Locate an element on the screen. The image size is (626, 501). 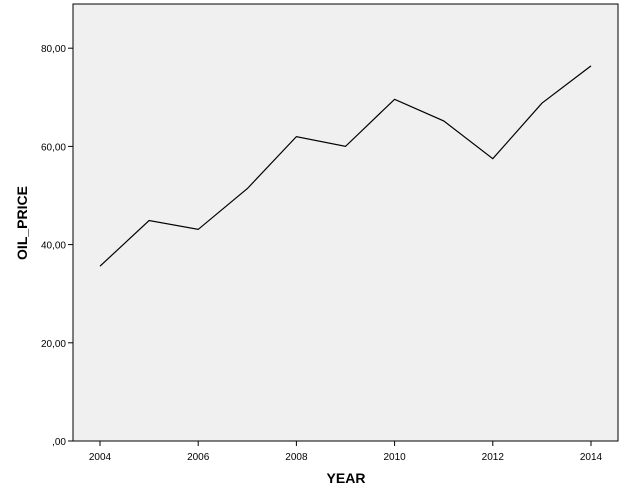
y-tick-label: 40,00 is located at coordinates (53, 246).